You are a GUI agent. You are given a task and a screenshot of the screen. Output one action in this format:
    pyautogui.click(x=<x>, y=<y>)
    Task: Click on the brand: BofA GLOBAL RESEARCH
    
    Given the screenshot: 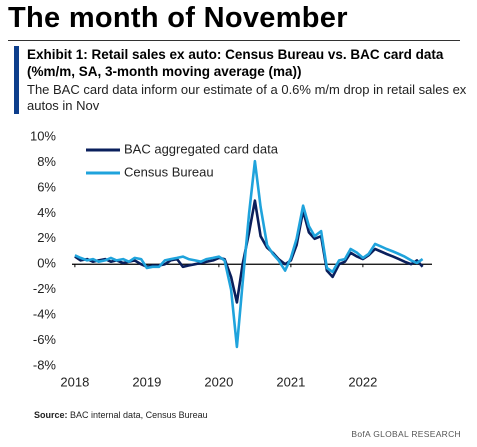 What is the action you would take?
    pyautogui.click(x=406, y=434)
    